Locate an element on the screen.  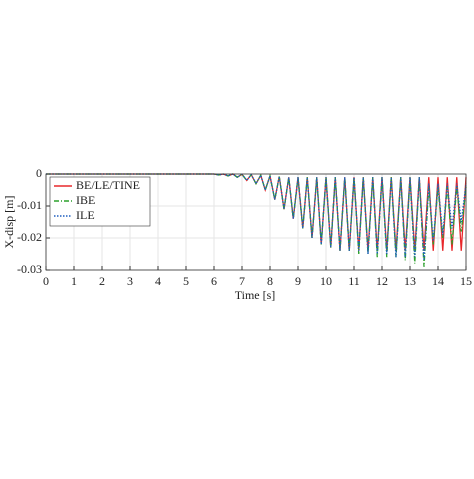
legend-label: ILE is located at coordinates (85, 215).